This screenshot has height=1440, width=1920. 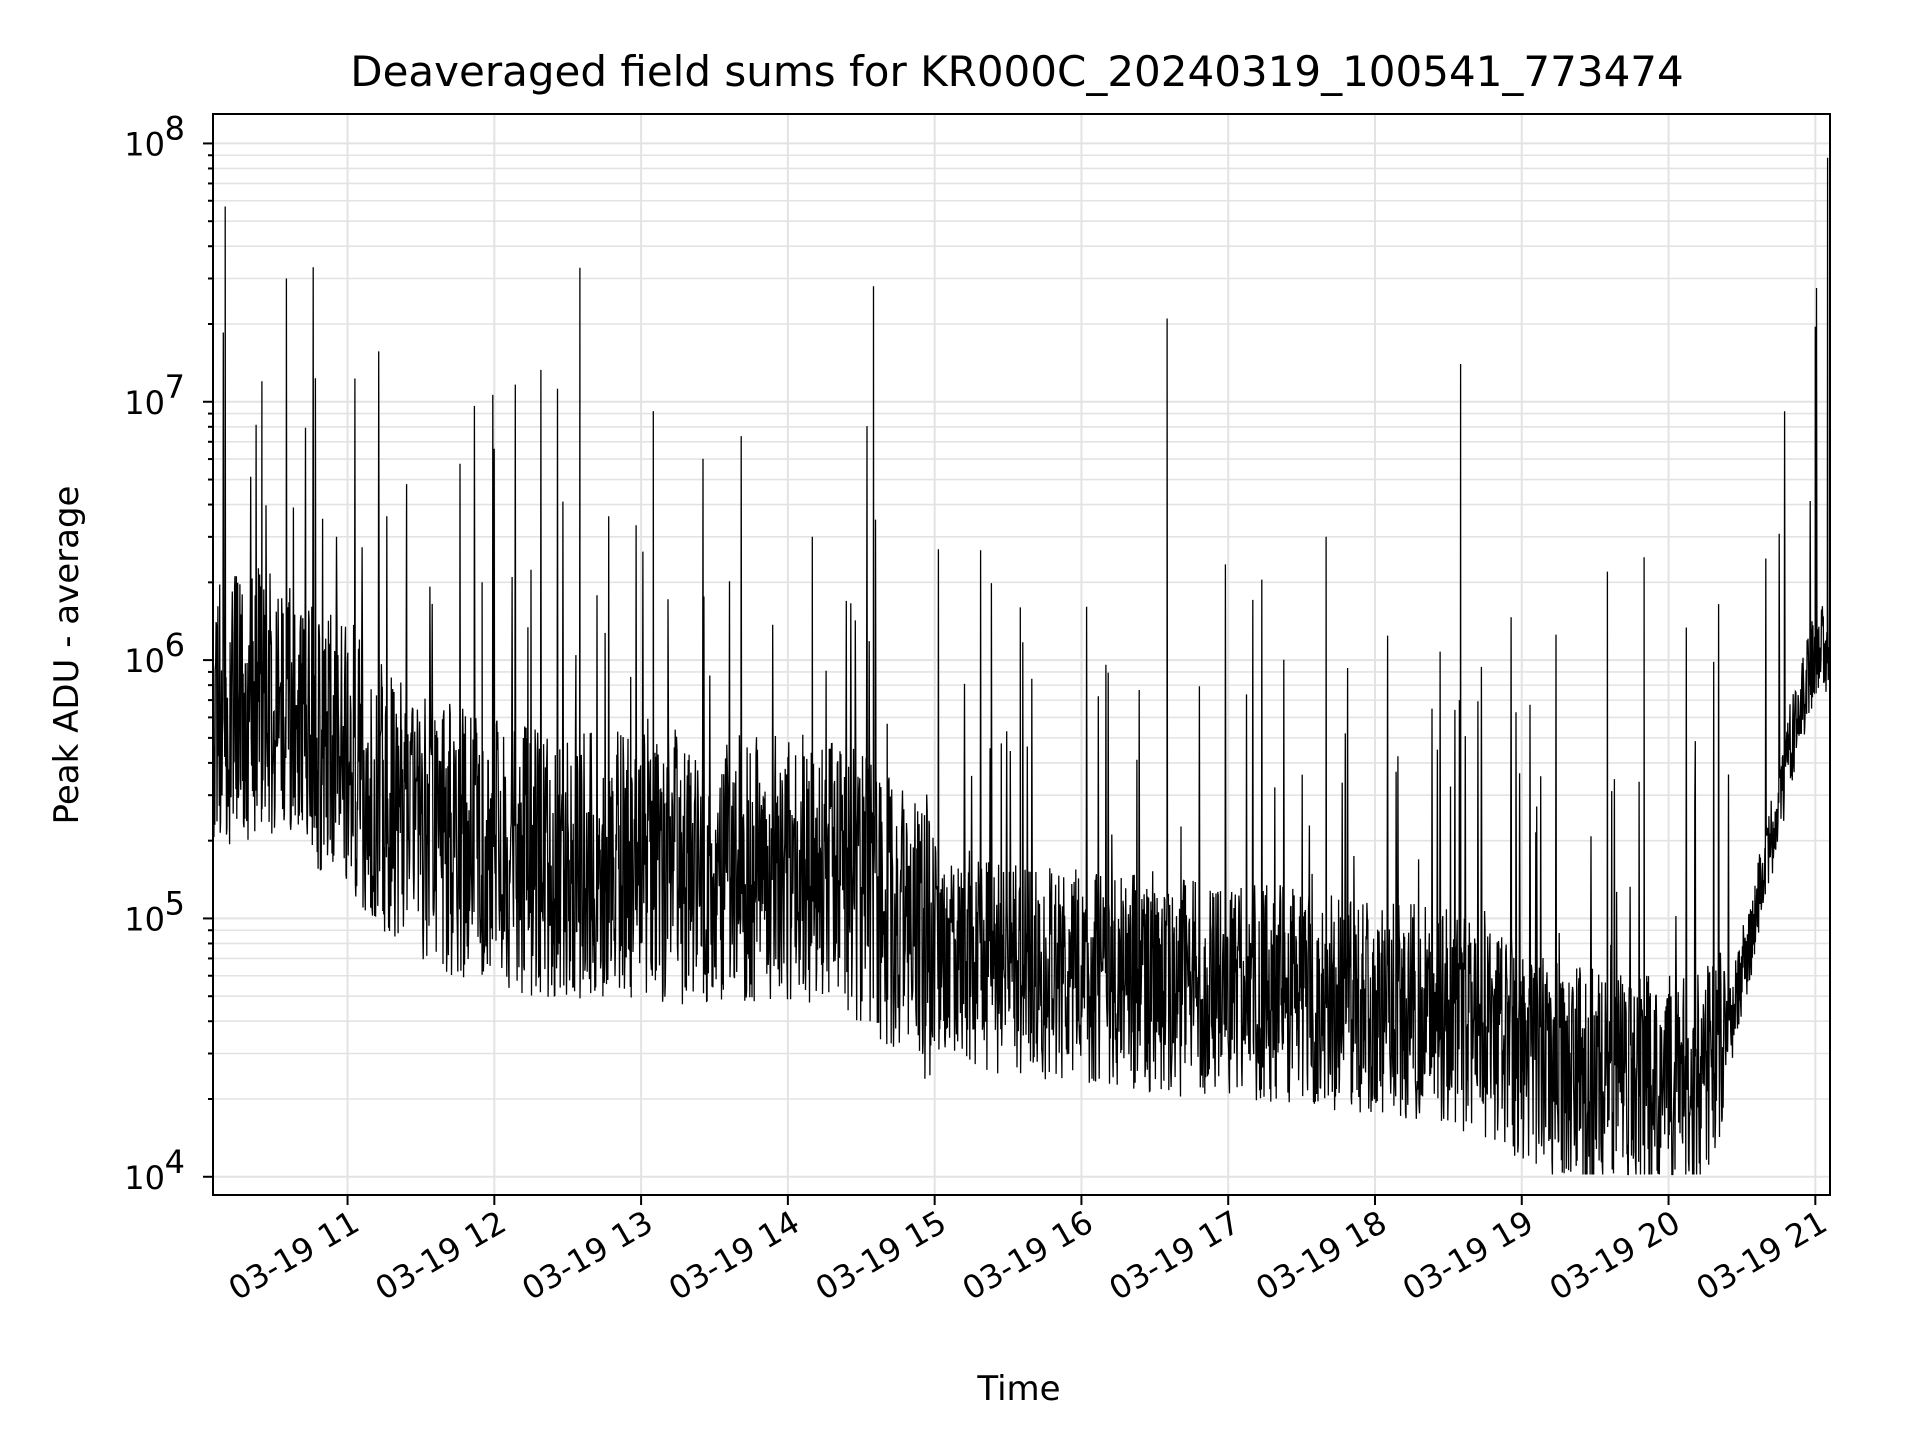 I want to click on y-tick-exponent: 8, so click(x=175, y=128).